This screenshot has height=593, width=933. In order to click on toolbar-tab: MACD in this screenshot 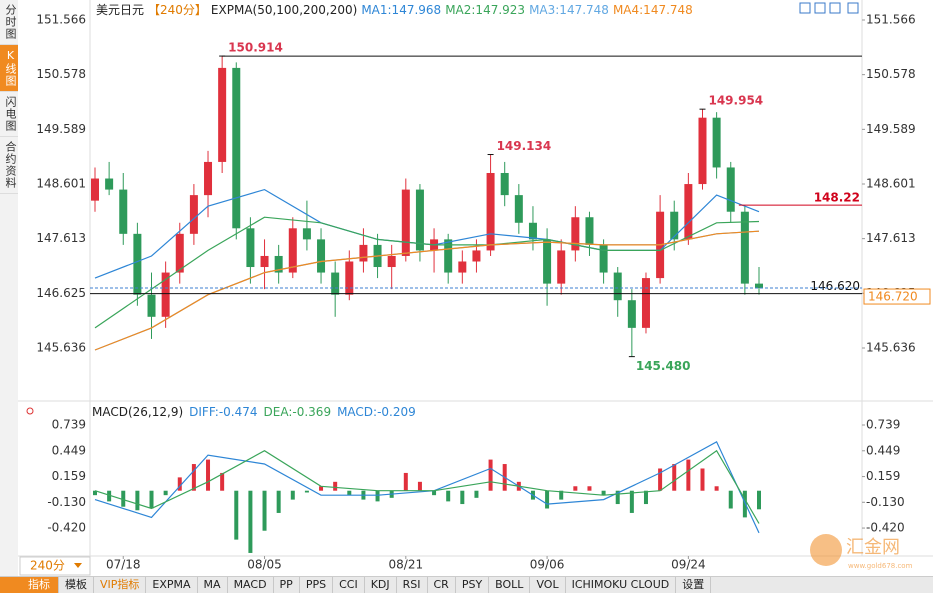, I will do `click(251, 585)`.